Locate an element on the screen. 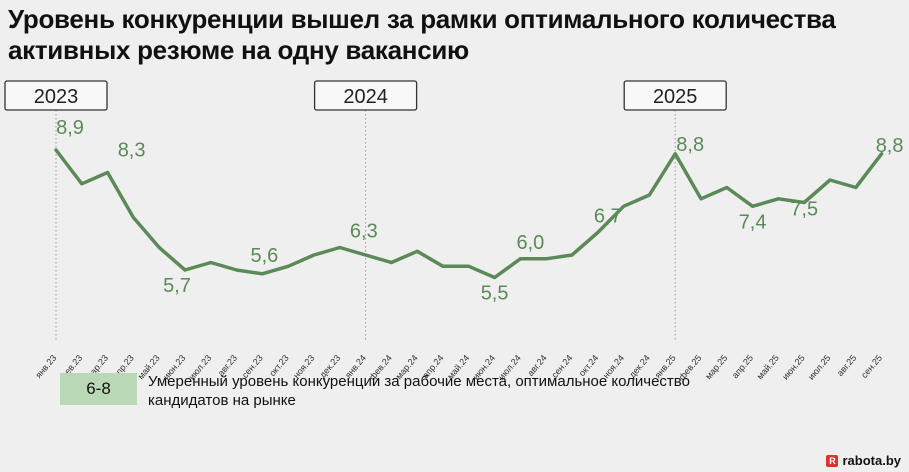 This screenshot has width=909, height=472. data-label: 5,7 is located at coordinates (177, 286).